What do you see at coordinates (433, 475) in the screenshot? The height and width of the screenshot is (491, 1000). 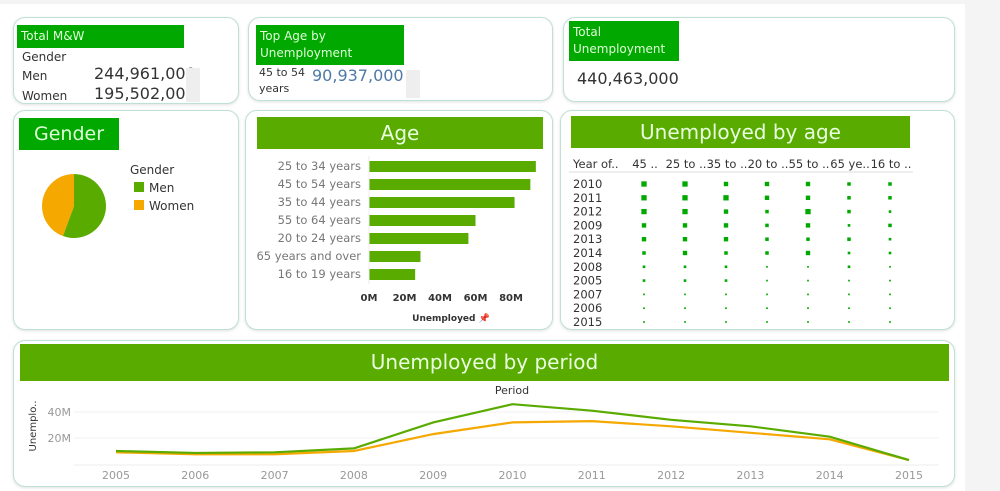 I see `x-tick-label: 2009` at bounding box center [433, 475].